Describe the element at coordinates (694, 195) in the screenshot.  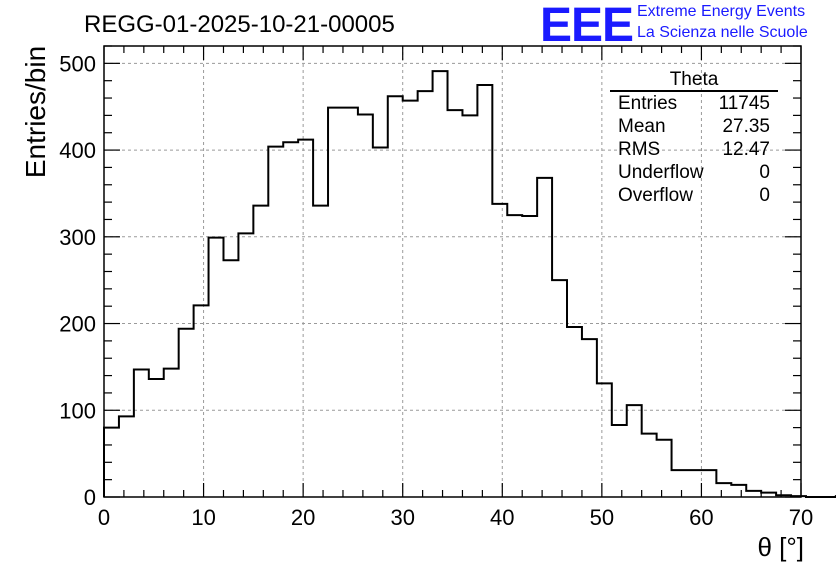
I see `stats-row-overflow: Overflow 0` at that location.